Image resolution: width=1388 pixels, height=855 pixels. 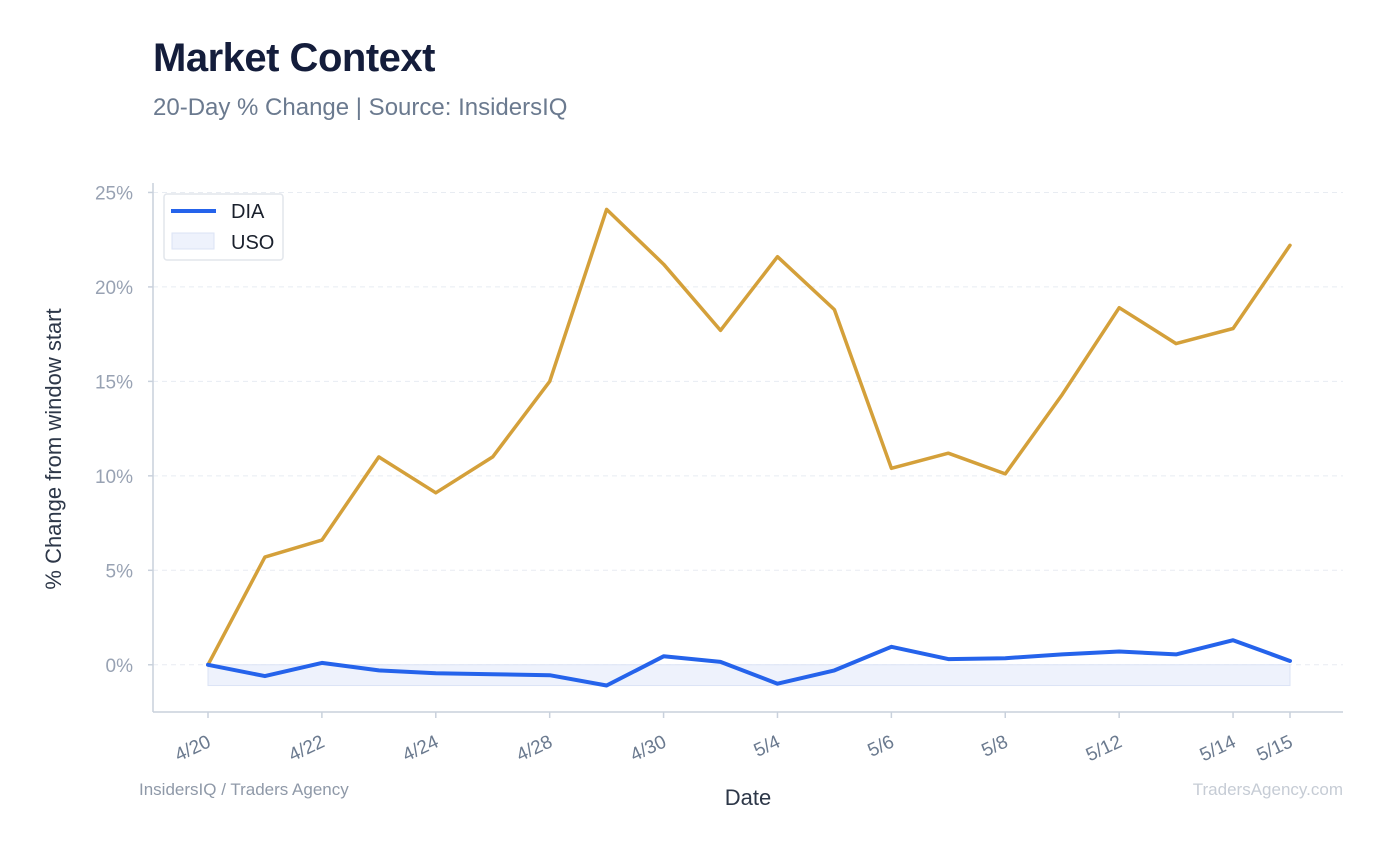 I want to click on legend: DIA USO, so click(x=223, y=227).